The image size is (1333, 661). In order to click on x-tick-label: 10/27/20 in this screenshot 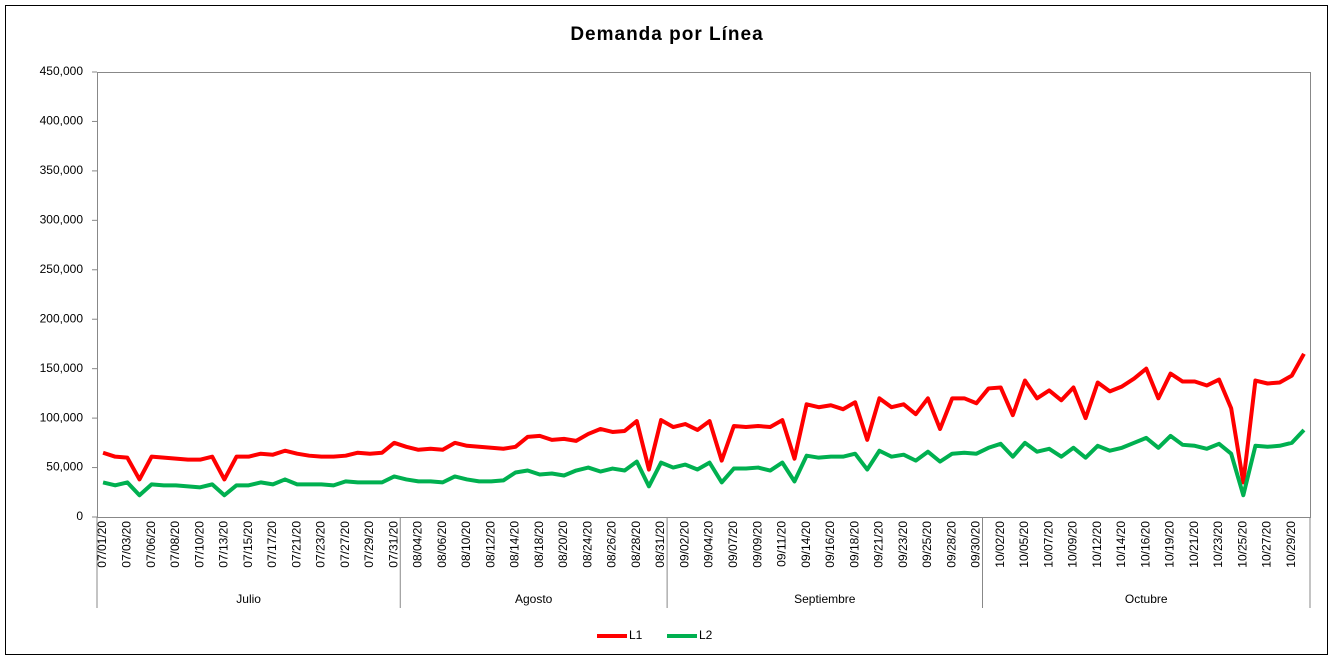, I will do `click(1267, 544)`.